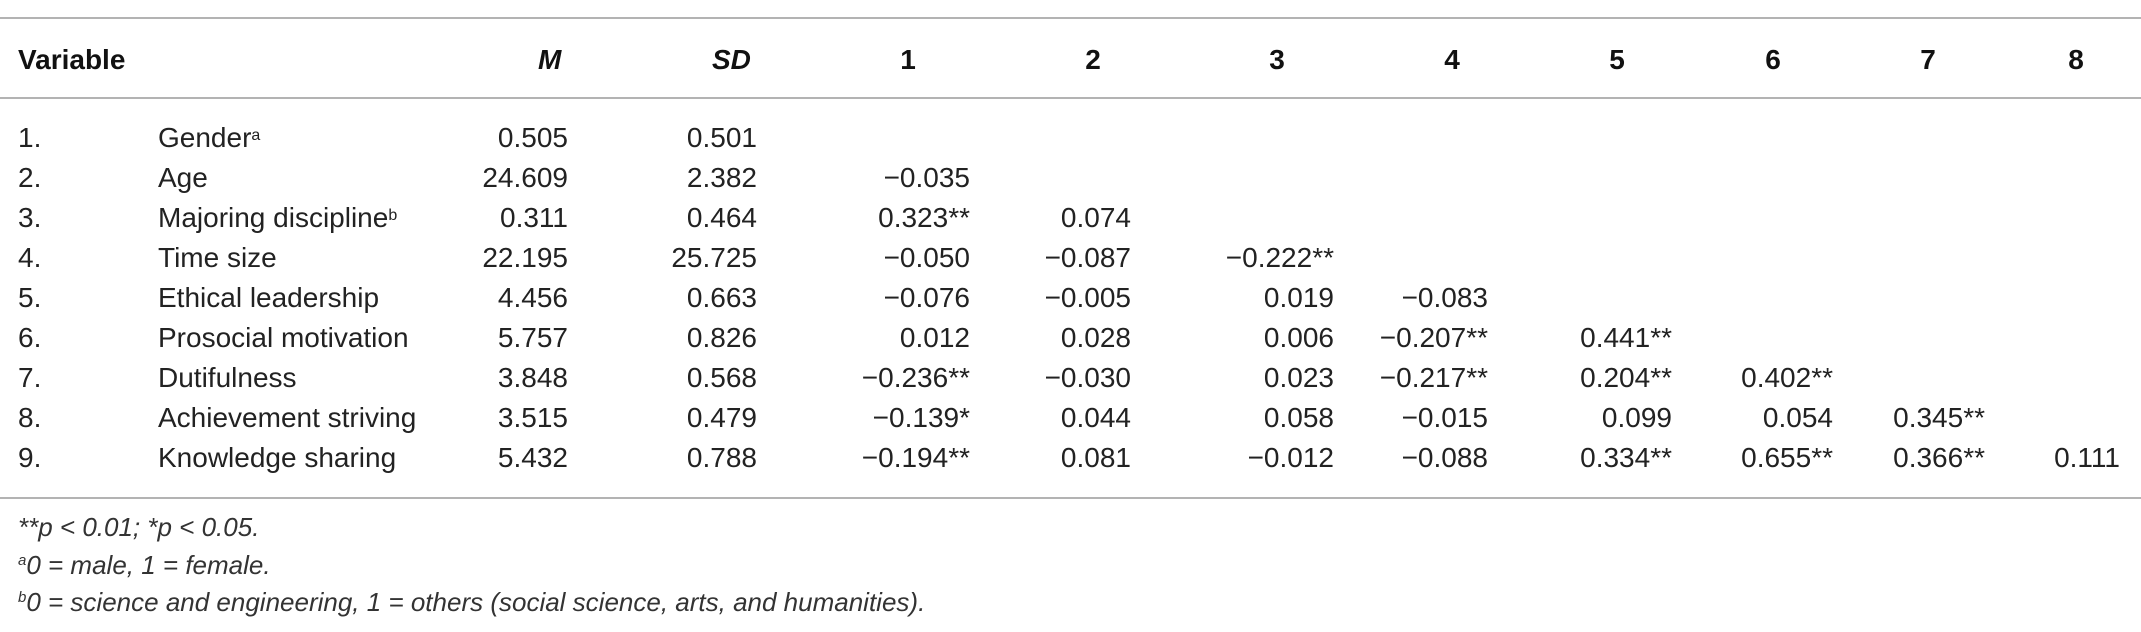 This screenshot has height=632, width=2141. I want to click on row-number: 9., so click(30, 457).